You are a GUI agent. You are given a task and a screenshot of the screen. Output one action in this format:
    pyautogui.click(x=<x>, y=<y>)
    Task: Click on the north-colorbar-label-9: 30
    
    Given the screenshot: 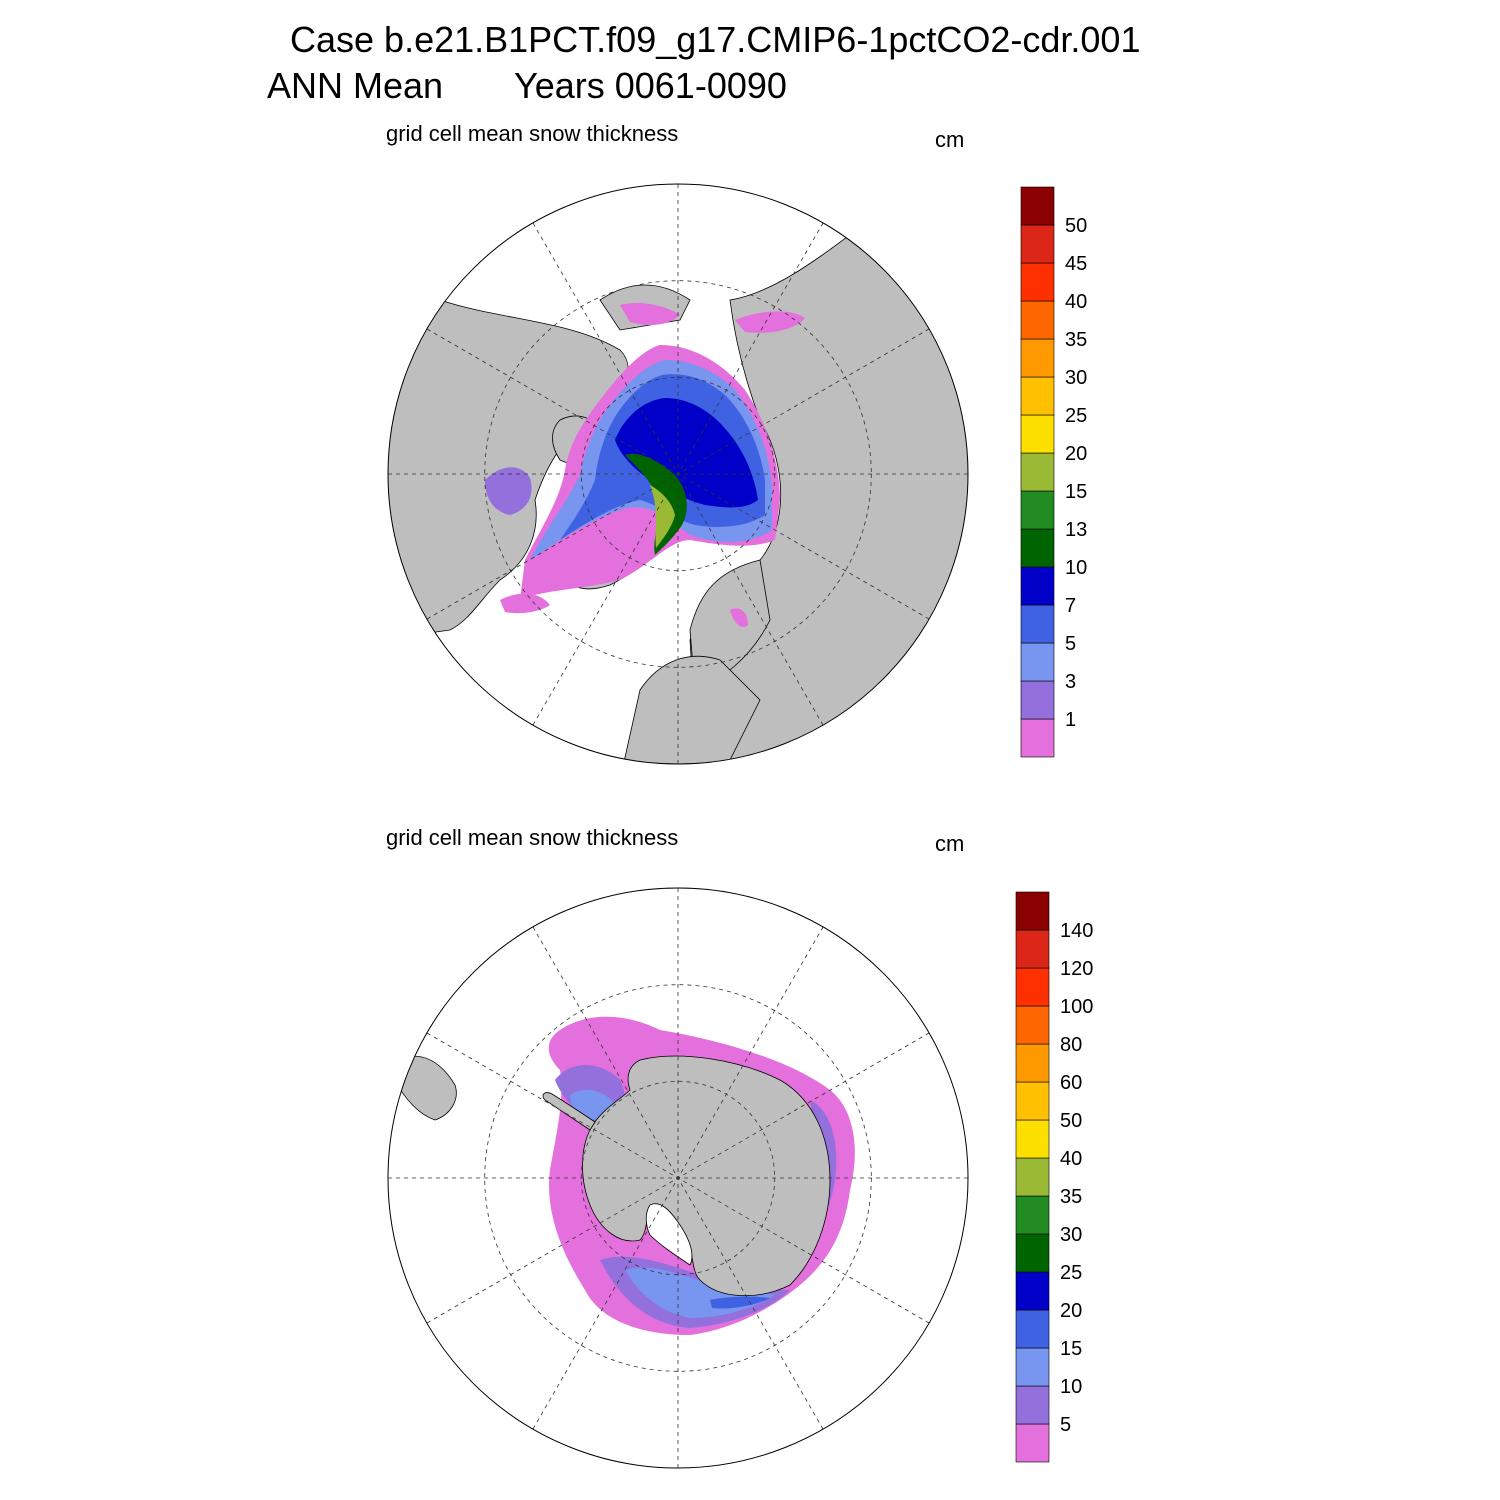 What is the action you would take?
    pyautogui.click(x=1076, y=378)
    